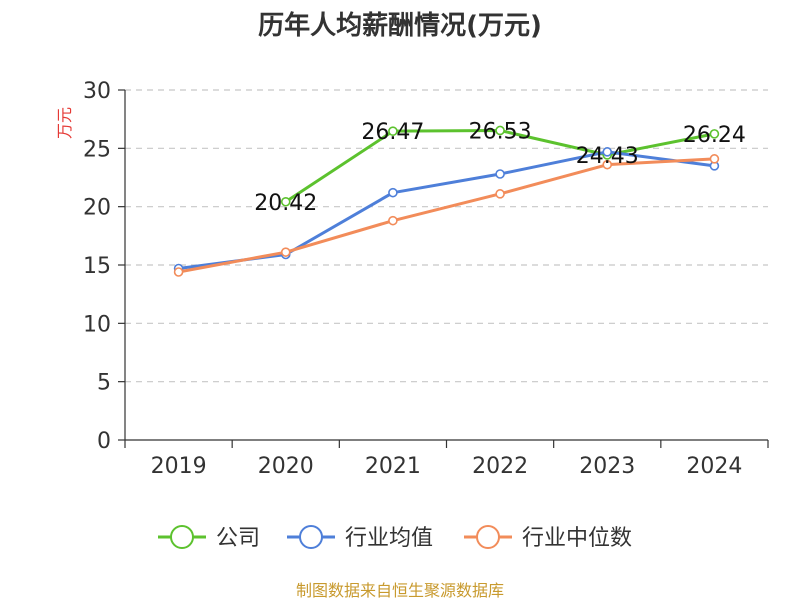 The width and height of the screenshot is (800, 600). Describe the element at coordinates (238, 538) in the screenshot. I see `legend-label: 公司` at that location.